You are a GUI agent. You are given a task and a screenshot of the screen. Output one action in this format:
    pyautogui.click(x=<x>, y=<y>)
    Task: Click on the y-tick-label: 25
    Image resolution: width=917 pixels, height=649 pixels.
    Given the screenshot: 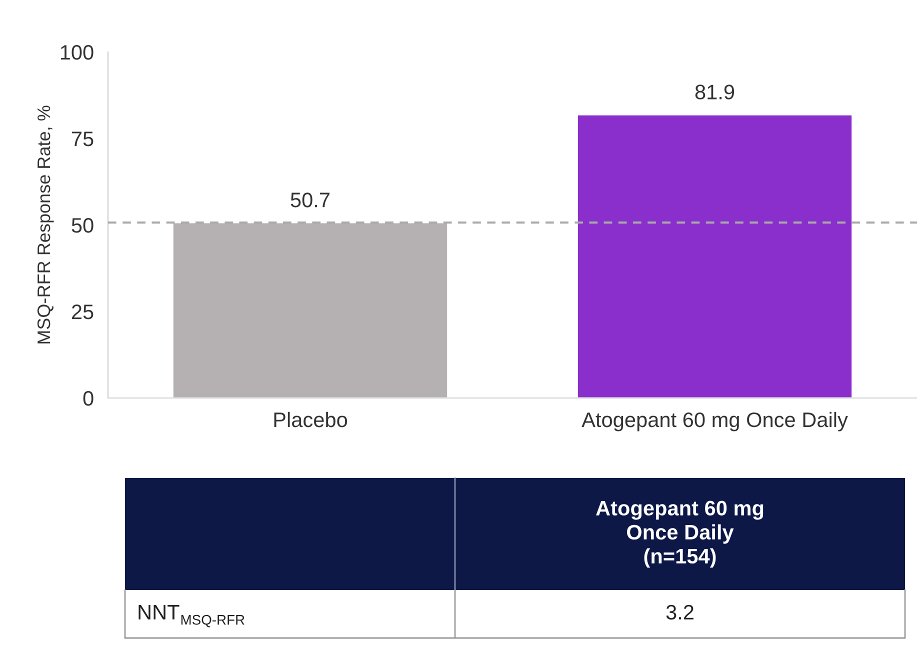 What is the action you would take?
    pyautogui.click(x=83, y=312)
    